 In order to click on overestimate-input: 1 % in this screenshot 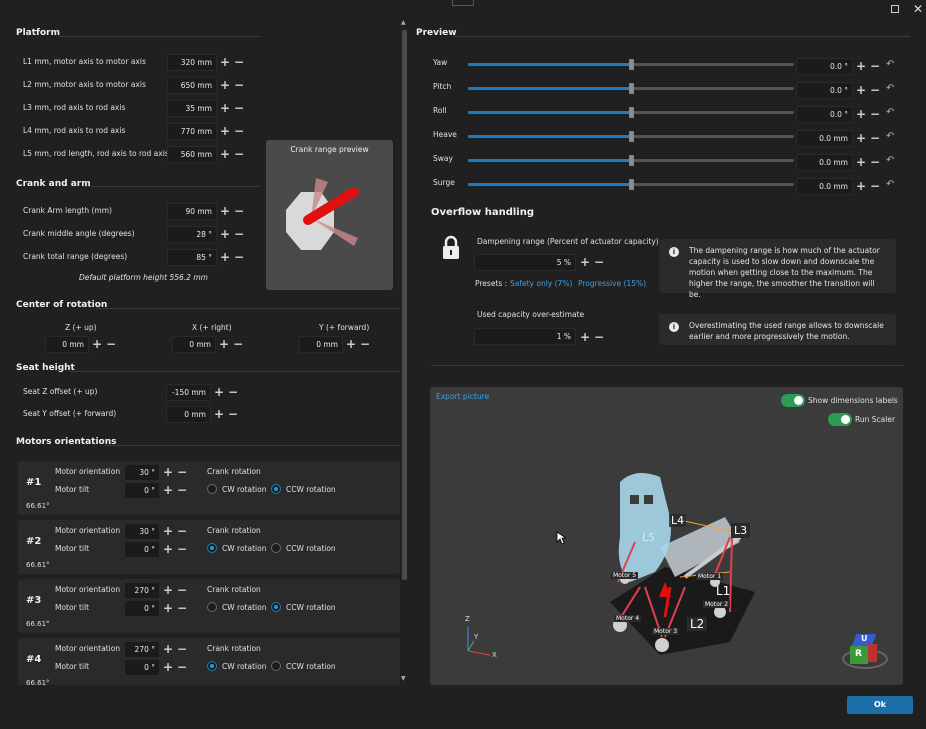, I will do `click(525, 336)`.